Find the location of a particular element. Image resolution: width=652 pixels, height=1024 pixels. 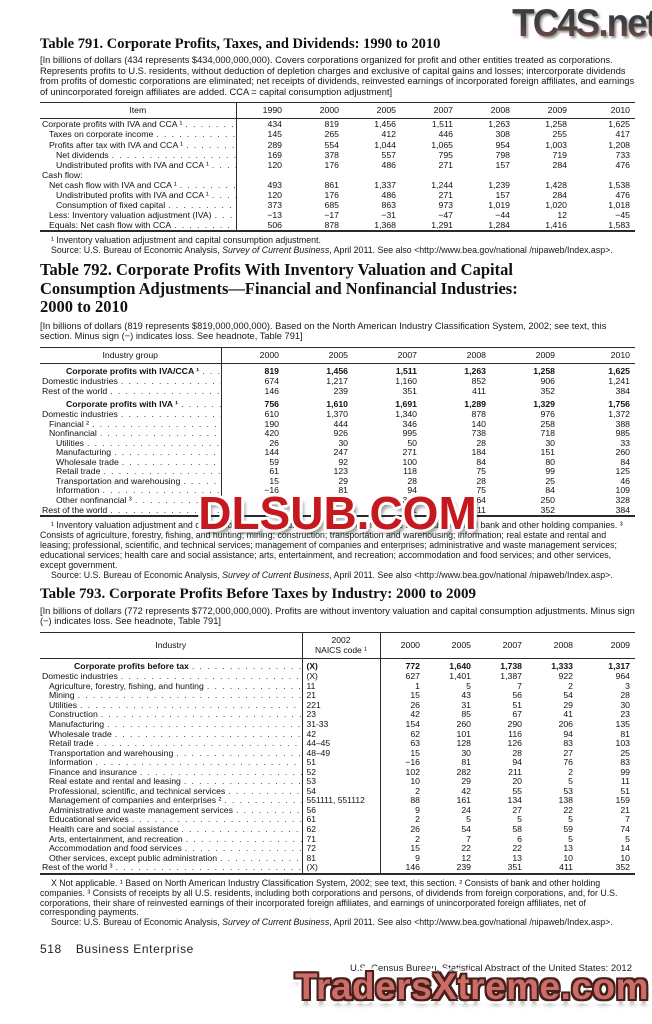

cell-value: 995 is located at coordinates (410, 433).